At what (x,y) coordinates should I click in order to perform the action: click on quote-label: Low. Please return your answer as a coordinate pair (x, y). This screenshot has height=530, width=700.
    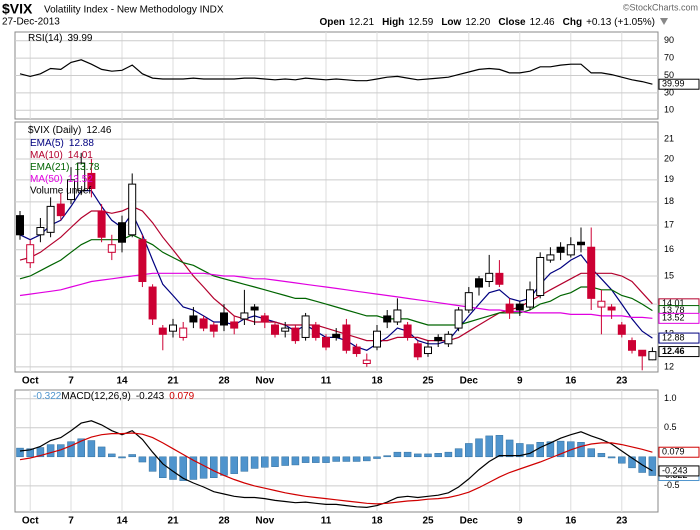
    Looking at the image, I should click on (451, 22).